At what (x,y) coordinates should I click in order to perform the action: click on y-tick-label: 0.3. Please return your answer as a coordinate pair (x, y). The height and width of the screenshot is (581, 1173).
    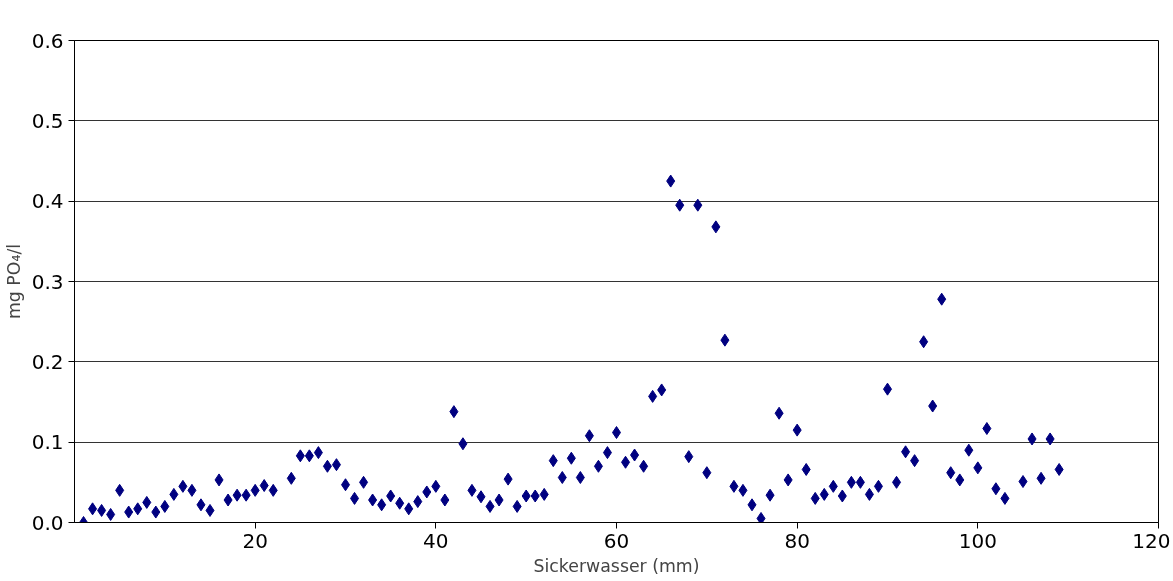
    Looking at the image, I should click on (47, 281).